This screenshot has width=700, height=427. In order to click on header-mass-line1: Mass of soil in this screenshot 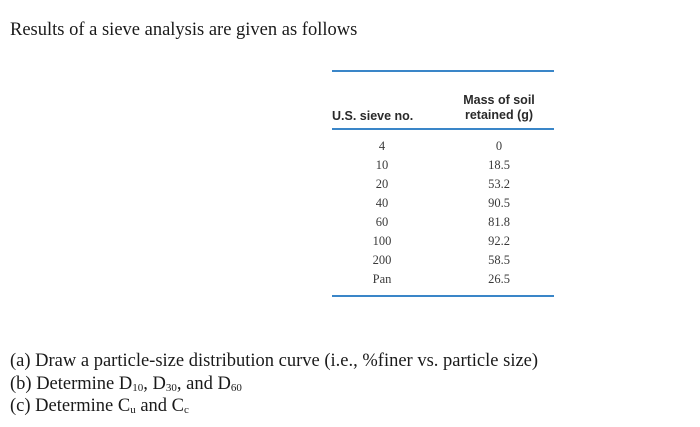, I will do `click(499, 100)`.